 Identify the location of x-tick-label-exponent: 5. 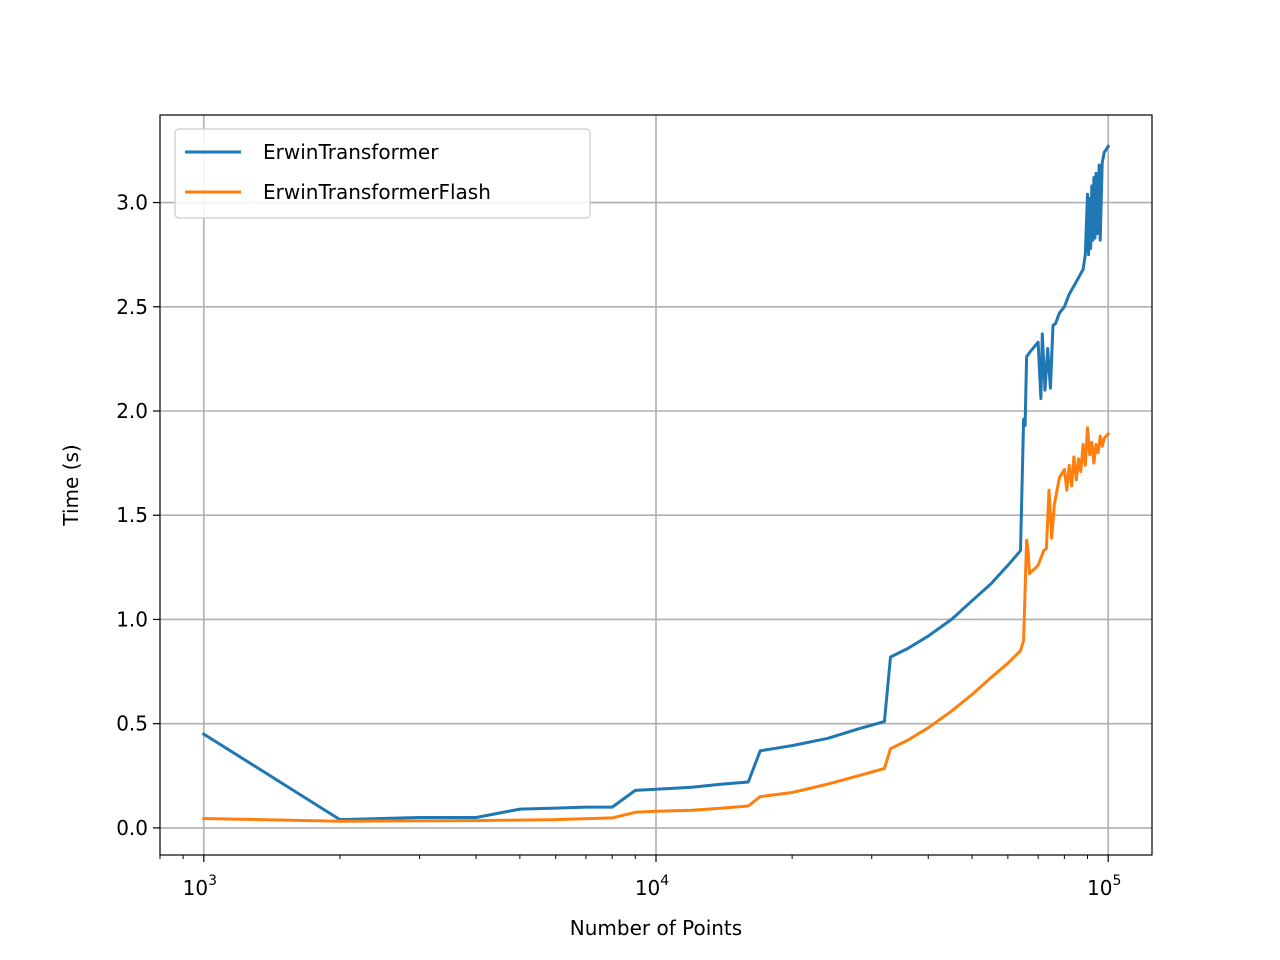
(1116, 881).